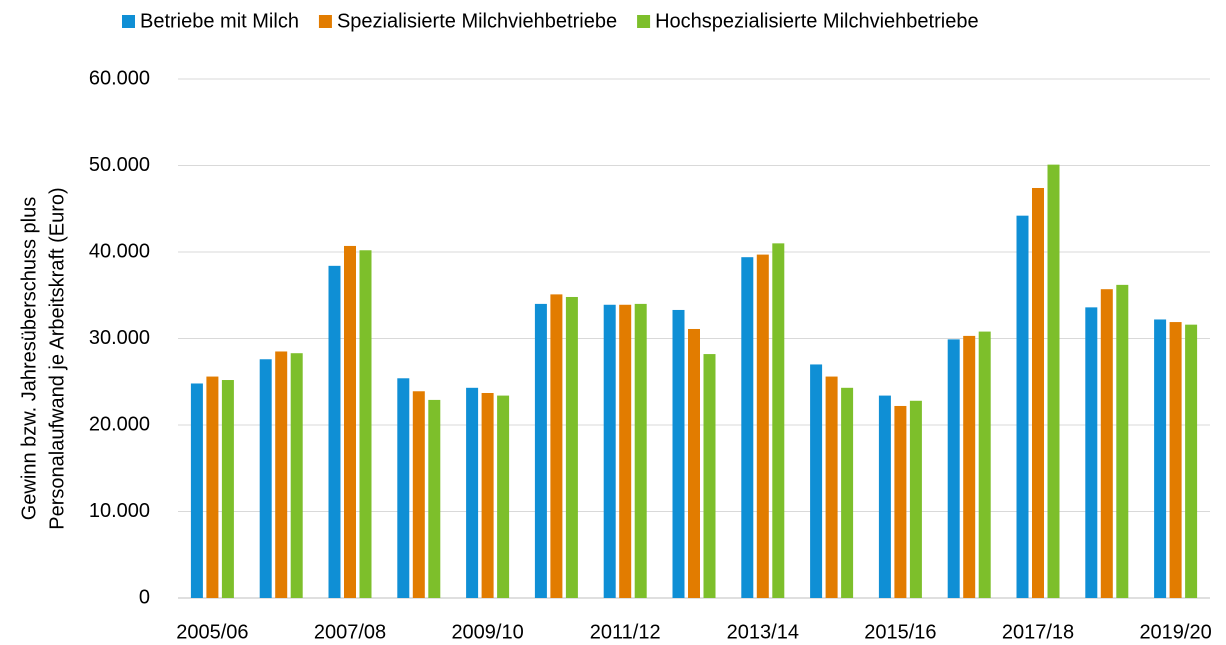 This screenshot has height=645, width=1226. Describe the element at coordinates (1038, 632) in the screenshot. I see `x-tick-label: 2017/18` at that location.